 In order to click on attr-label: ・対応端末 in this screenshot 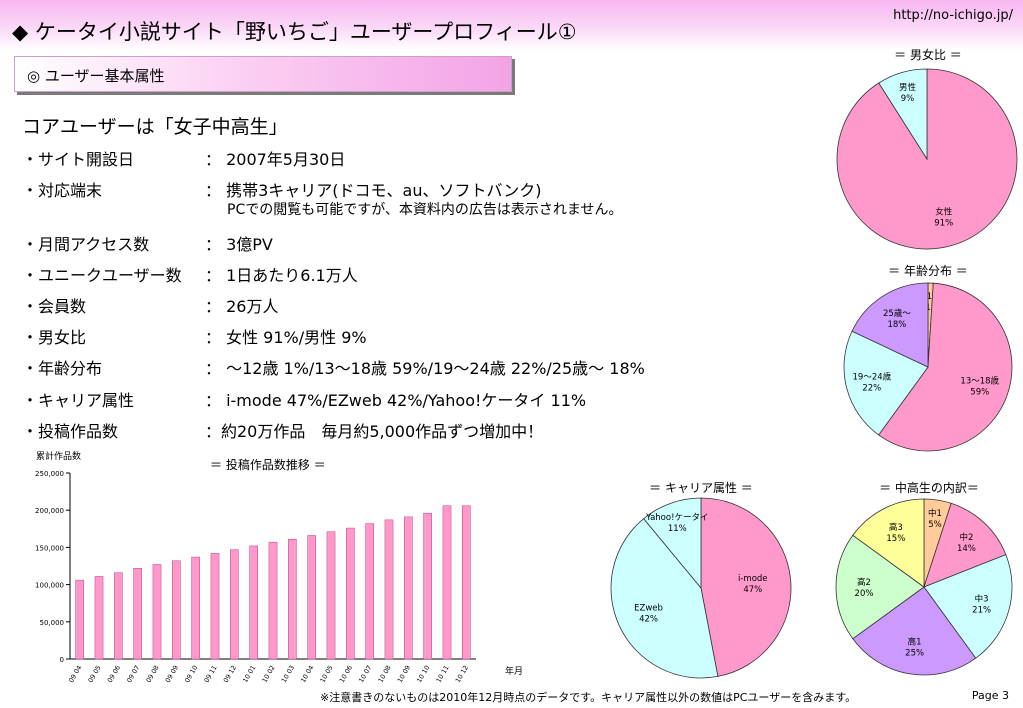, I will do `click(62, 190)`.